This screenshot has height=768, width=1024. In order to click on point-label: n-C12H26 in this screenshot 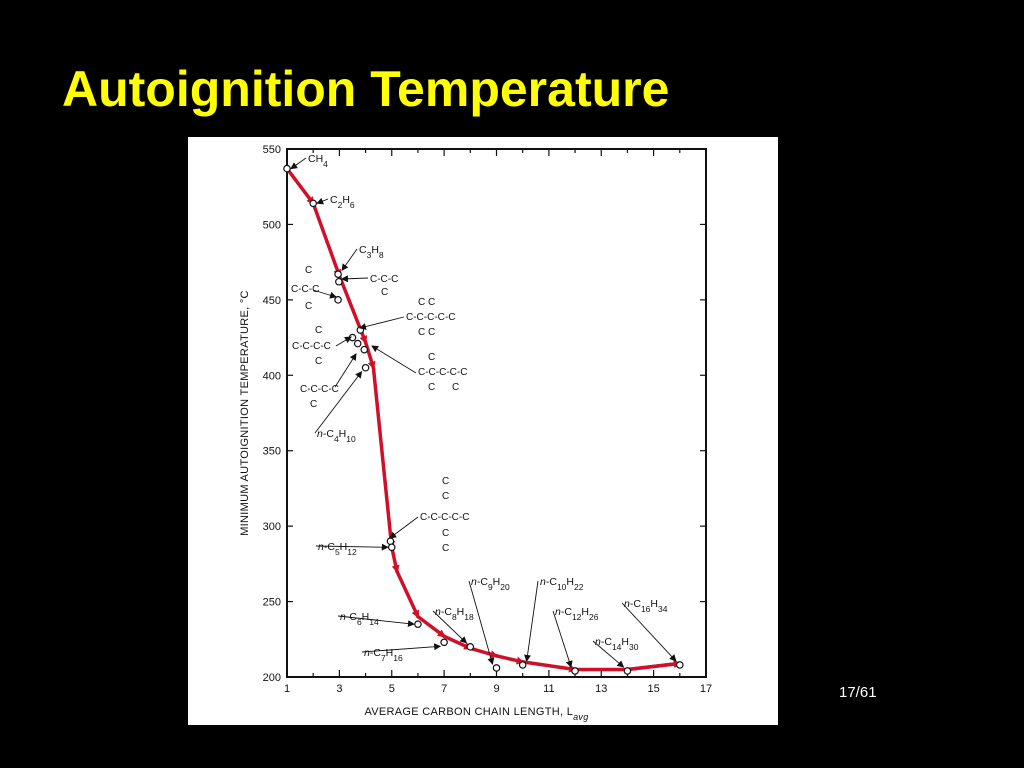, I will do `click(577, 614)`.